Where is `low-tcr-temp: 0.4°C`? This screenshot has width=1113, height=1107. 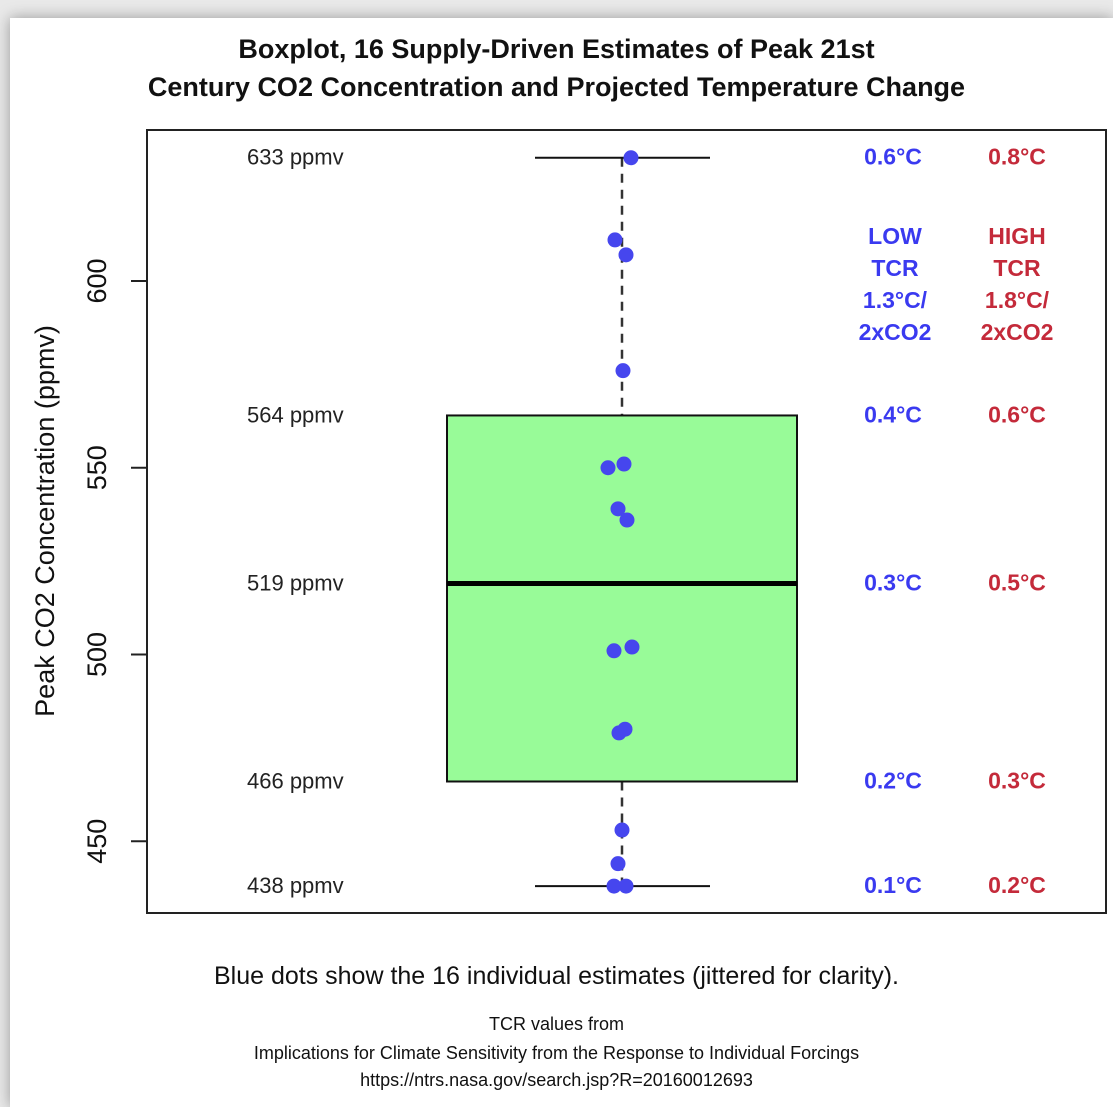
low-tcr-temp: 0.4°C is located at coordinates (893, 414).